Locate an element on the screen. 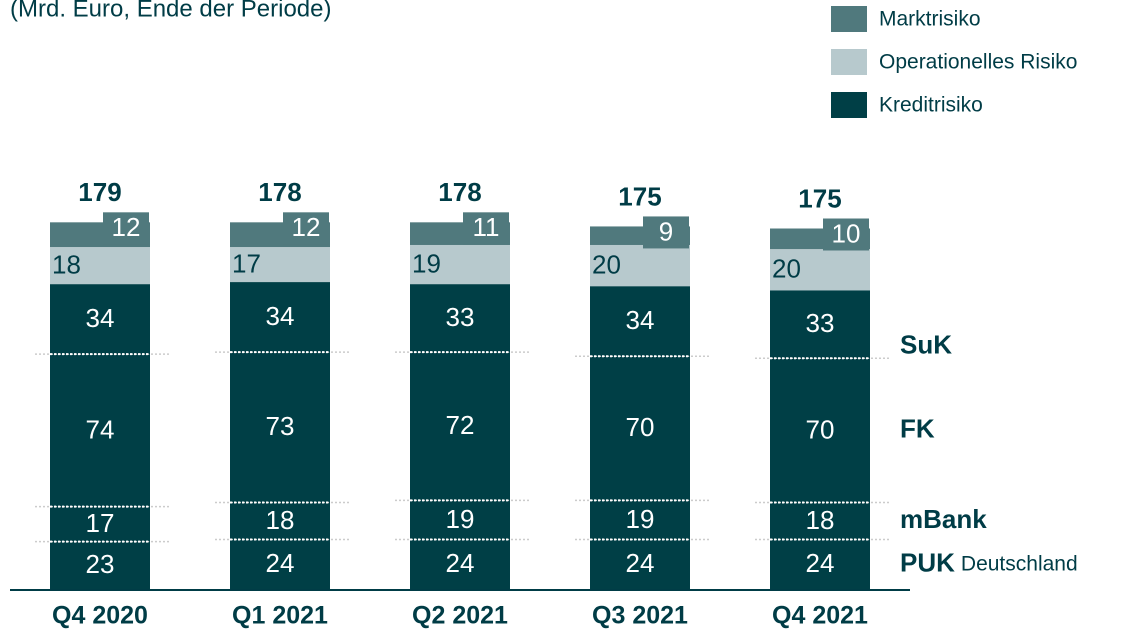  segment-note: Deutschland is located at coordinates (1019, 563).